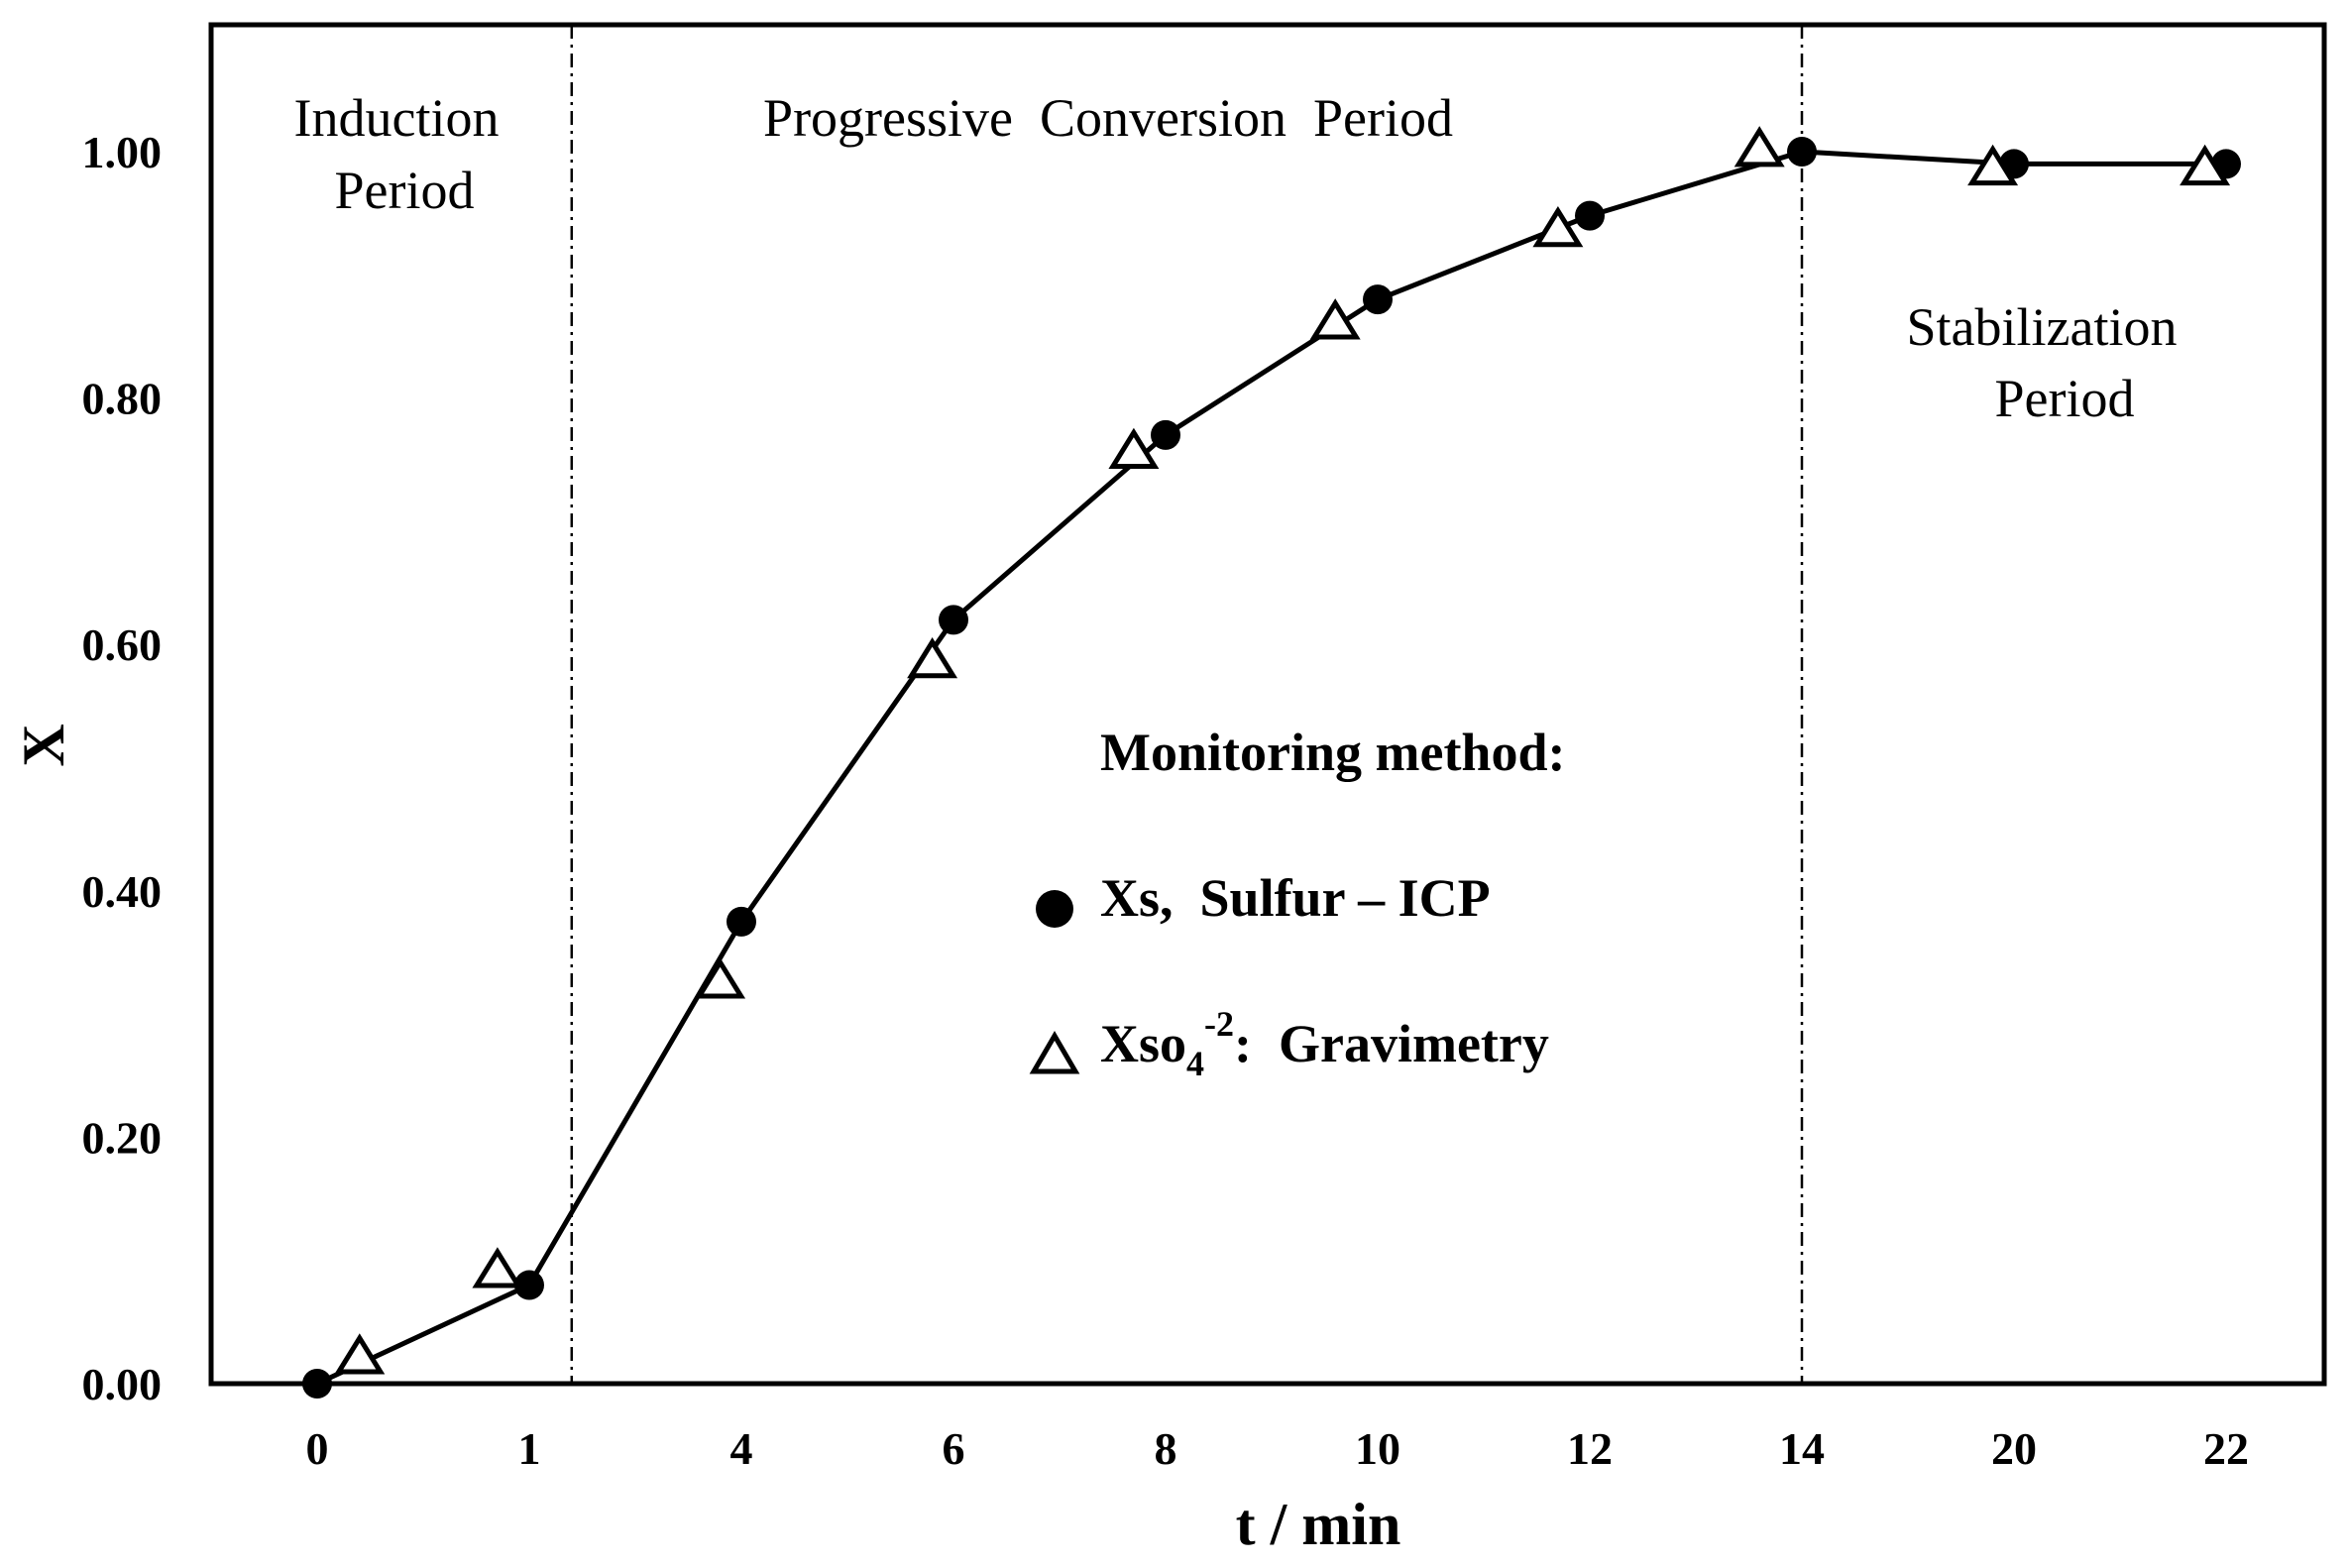 The width and height of the screenshot is (2349, 1568). I want to click on induction-label-line2: Period, so click(405, 190).